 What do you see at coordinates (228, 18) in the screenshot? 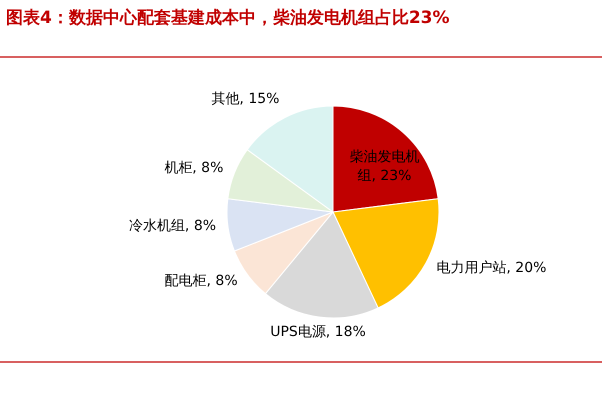
I see `chart-title: 图表4：数据中心配套基建成本中，柴油发电机组占比23%` at bounding box center [228, 18].